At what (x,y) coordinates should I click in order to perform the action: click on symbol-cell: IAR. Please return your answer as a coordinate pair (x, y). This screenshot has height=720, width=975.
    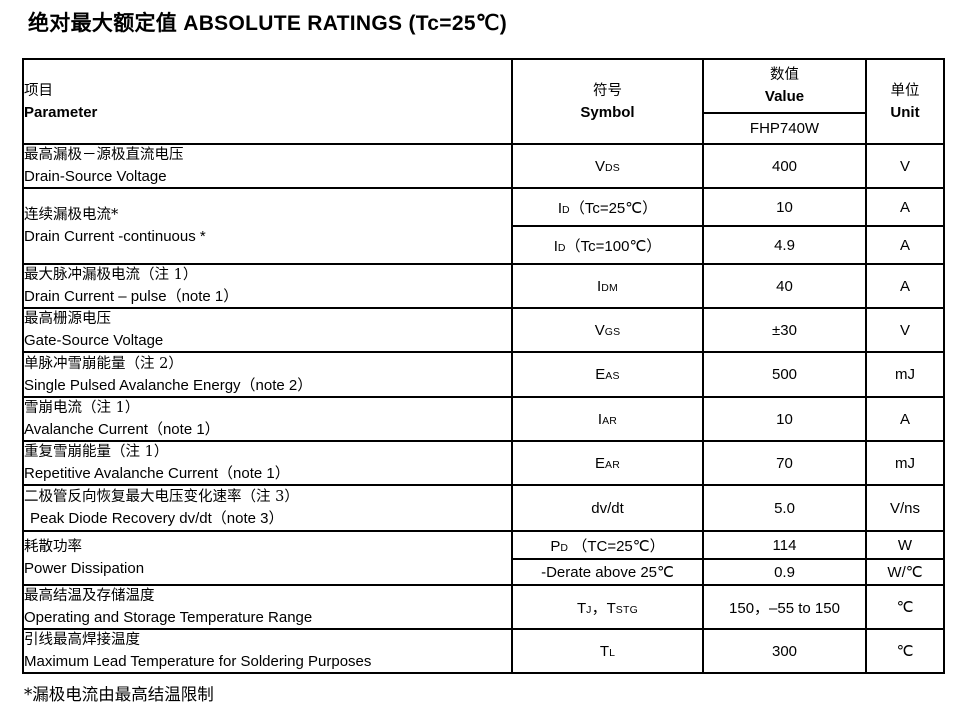
    Looking at the image, I should click on (607, 419).